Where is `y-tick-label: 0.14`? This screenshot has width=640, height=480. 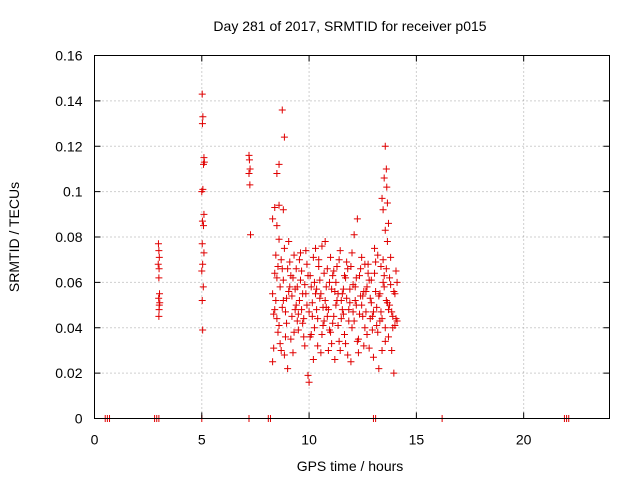
y-tick-label: 0.14 is located at coordinates (68, 101).